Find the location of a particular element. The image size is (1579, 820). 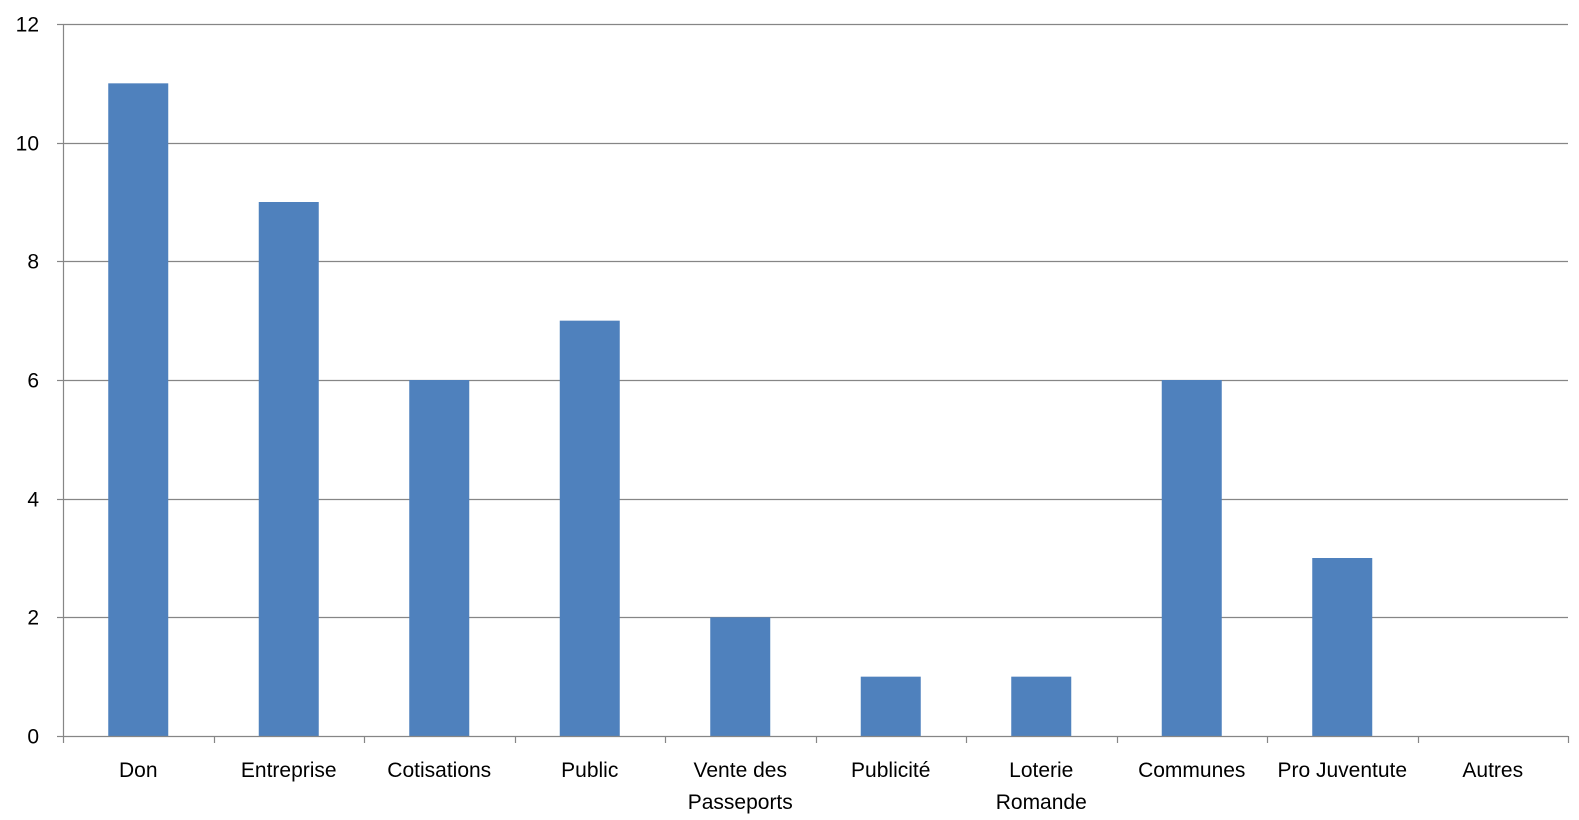

y-tick-labels: 0 2 4 6 8 10 12 is located at coordinates (28, 381).